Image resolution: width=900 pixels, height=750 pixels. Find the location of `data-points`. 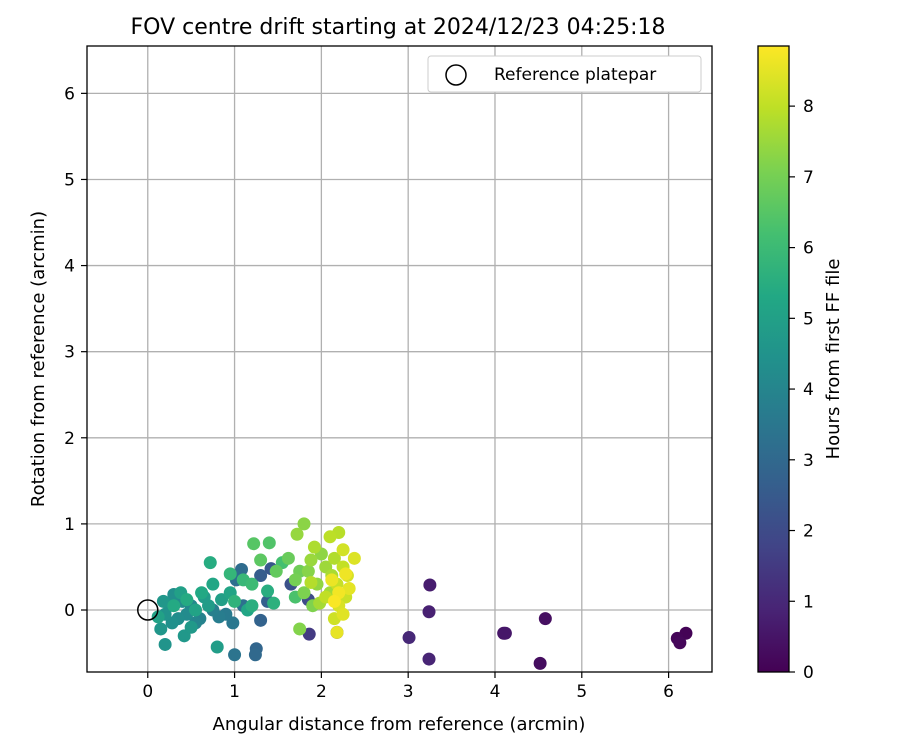

data-points is located at coordinates (422, 593).